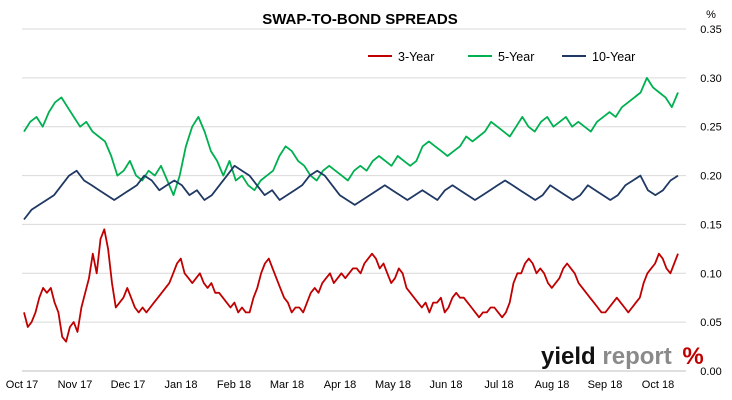 The image size is (732, 400). Describe the element at coordinates (516, 57) in the screenshot. I see `legend-label-5-year: 5-Year` at that location.